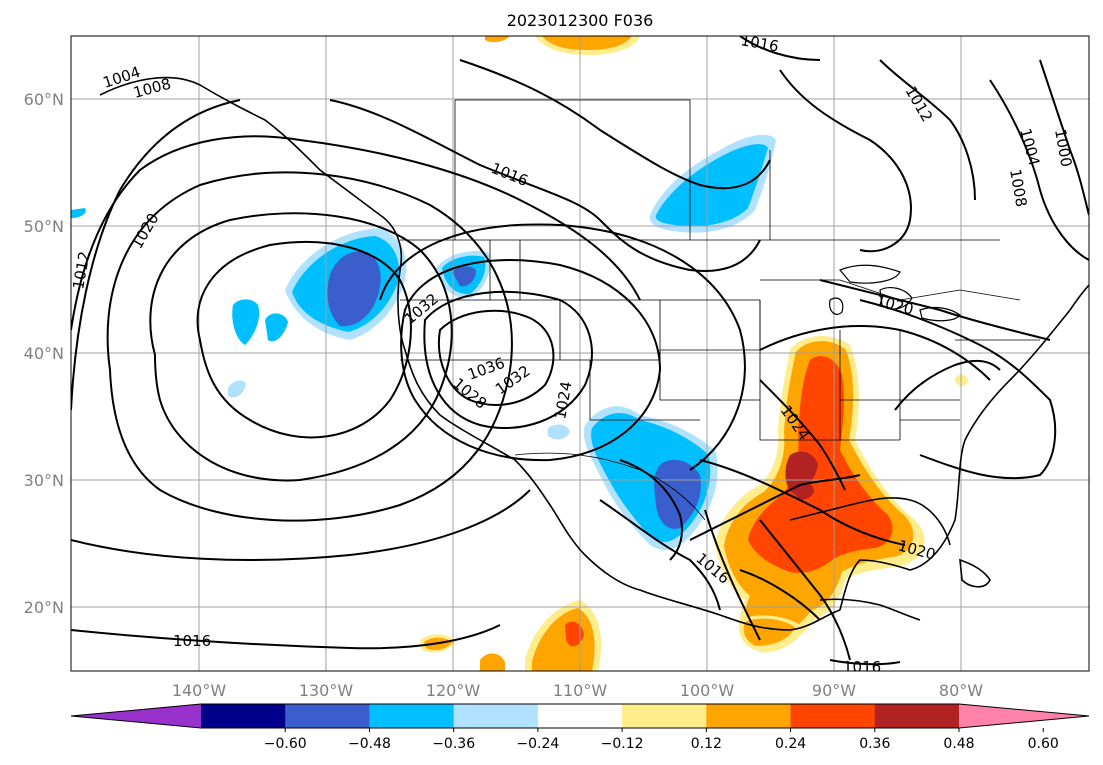 The width and height of the screenshot is (1103, 765). Describe the element at coordinates (707, 690) in the screenshot. I see `lon-label: 100°W` at that location.